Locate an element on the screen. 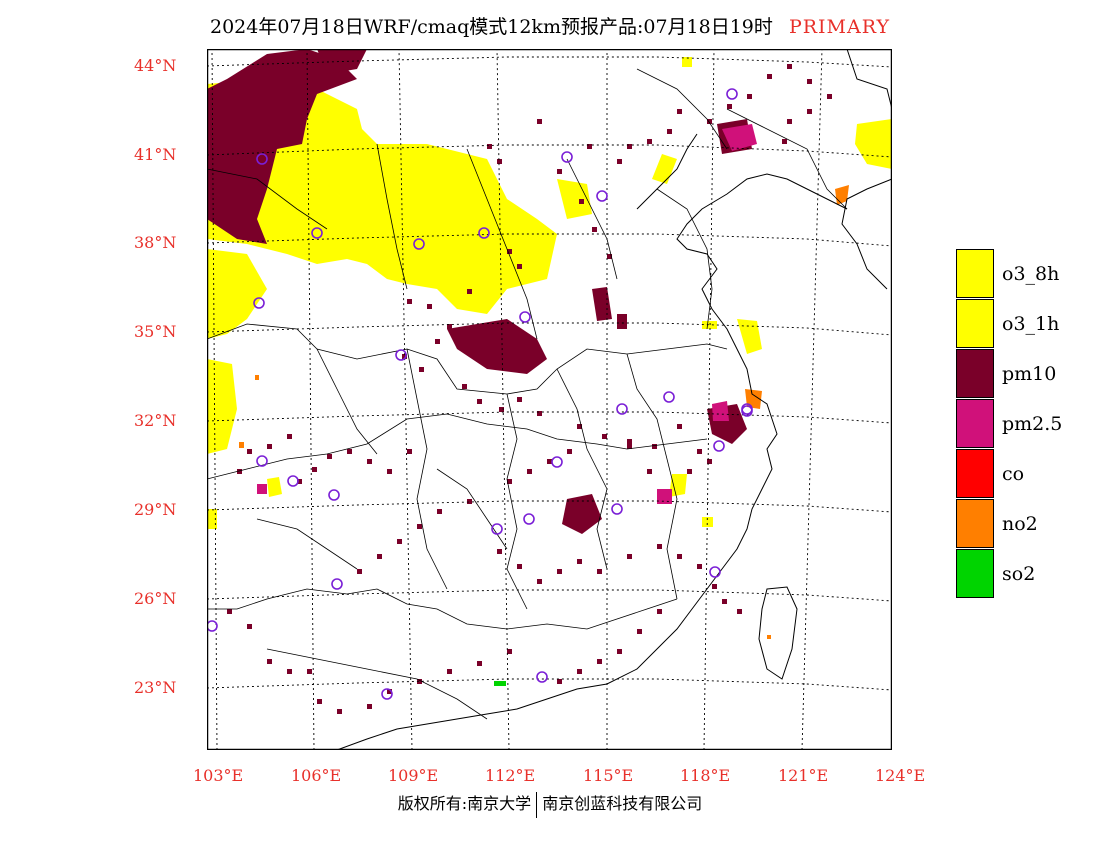  legend-label: co is located at coordinates (1013, 474).